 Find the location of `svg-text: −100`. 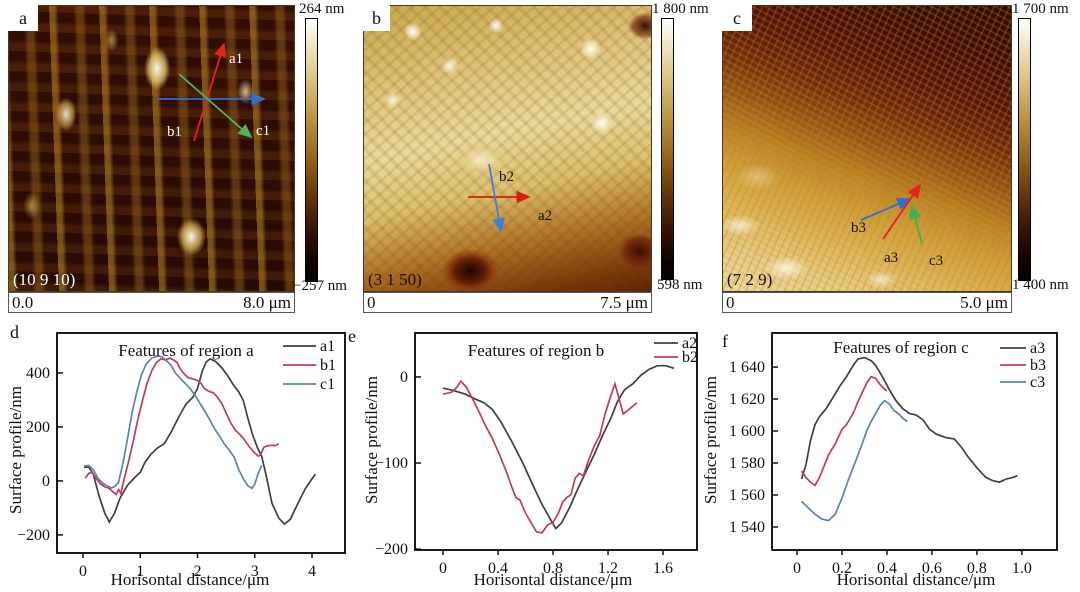

svg-text: −100 is located at coordinates (391, 463).